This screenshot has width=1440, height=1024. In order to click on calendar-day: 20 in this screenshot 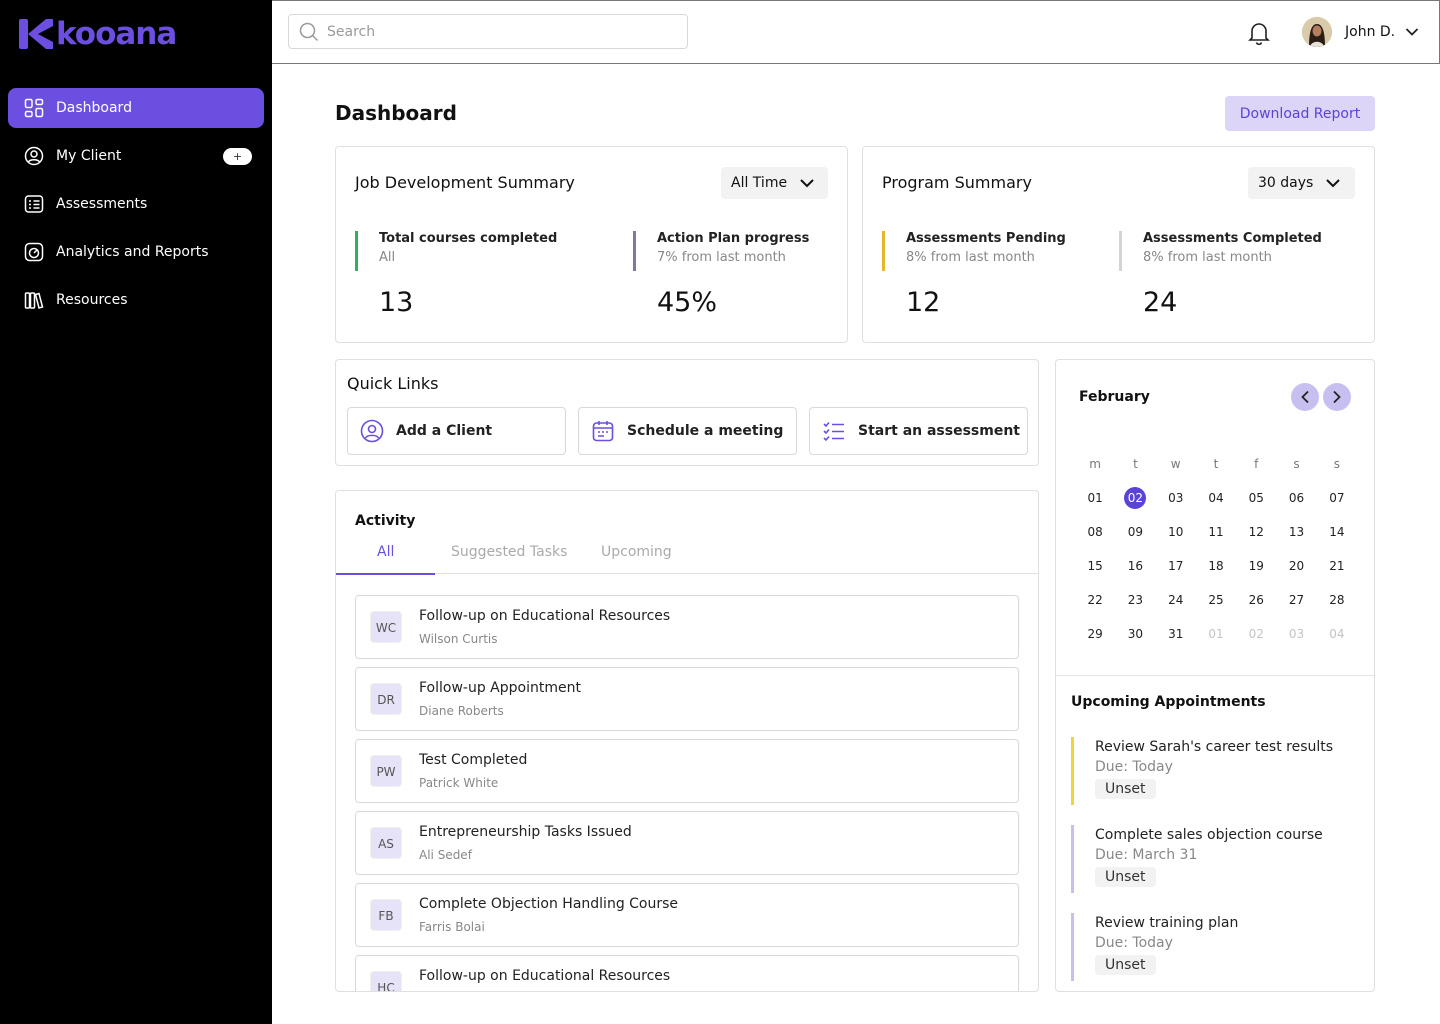, I will do `click(1296, 566)`.